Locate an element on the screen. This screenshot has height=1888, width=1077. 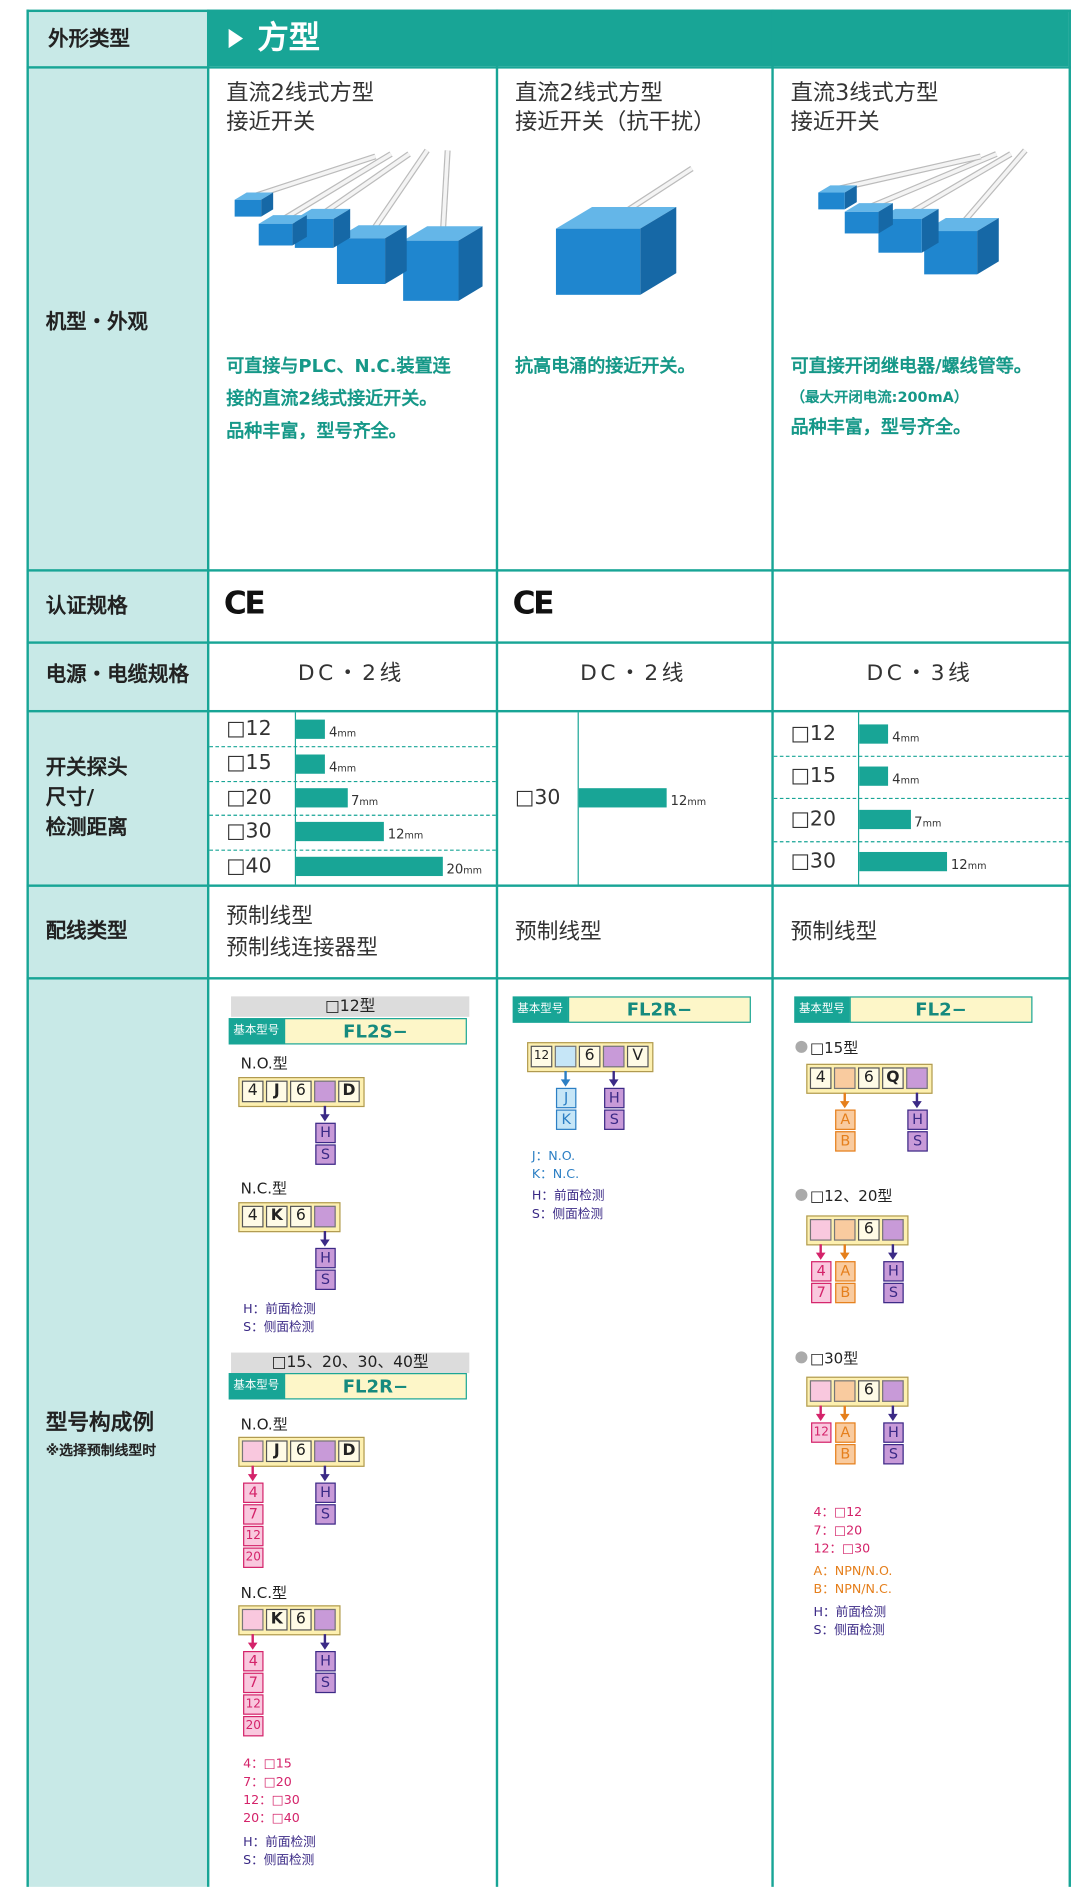
variant-label: N.O.型 is located at coordinates (264, 1062).